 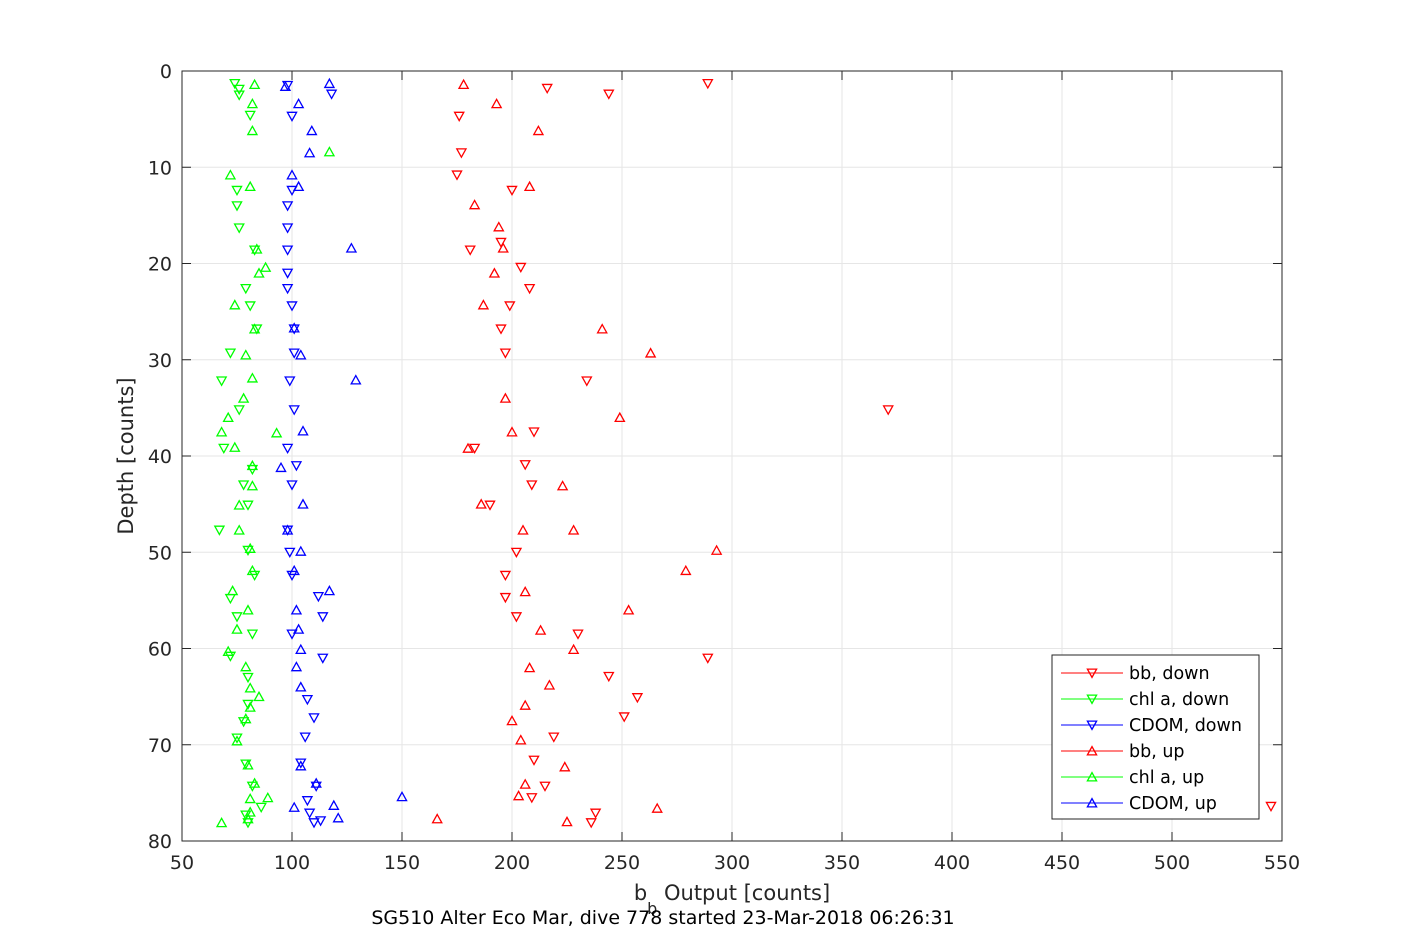 I want to click on x-tick-label: 150, so click(x=402, y=863).